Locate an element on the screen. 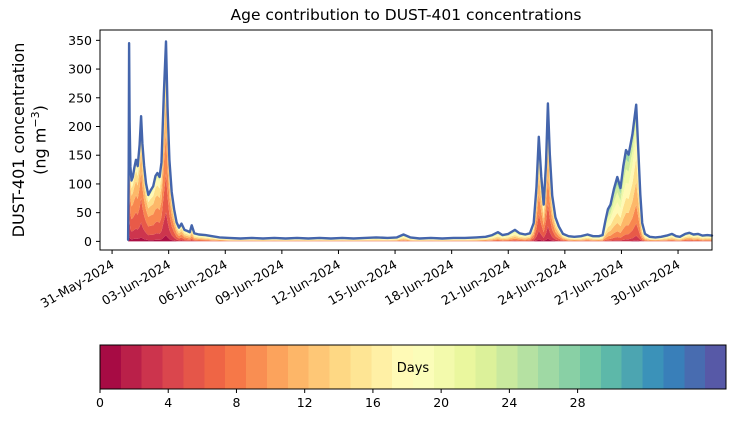 The width and height of the screenshot is (730, 425). colorbar: Days is located at coordinates (413, 367).